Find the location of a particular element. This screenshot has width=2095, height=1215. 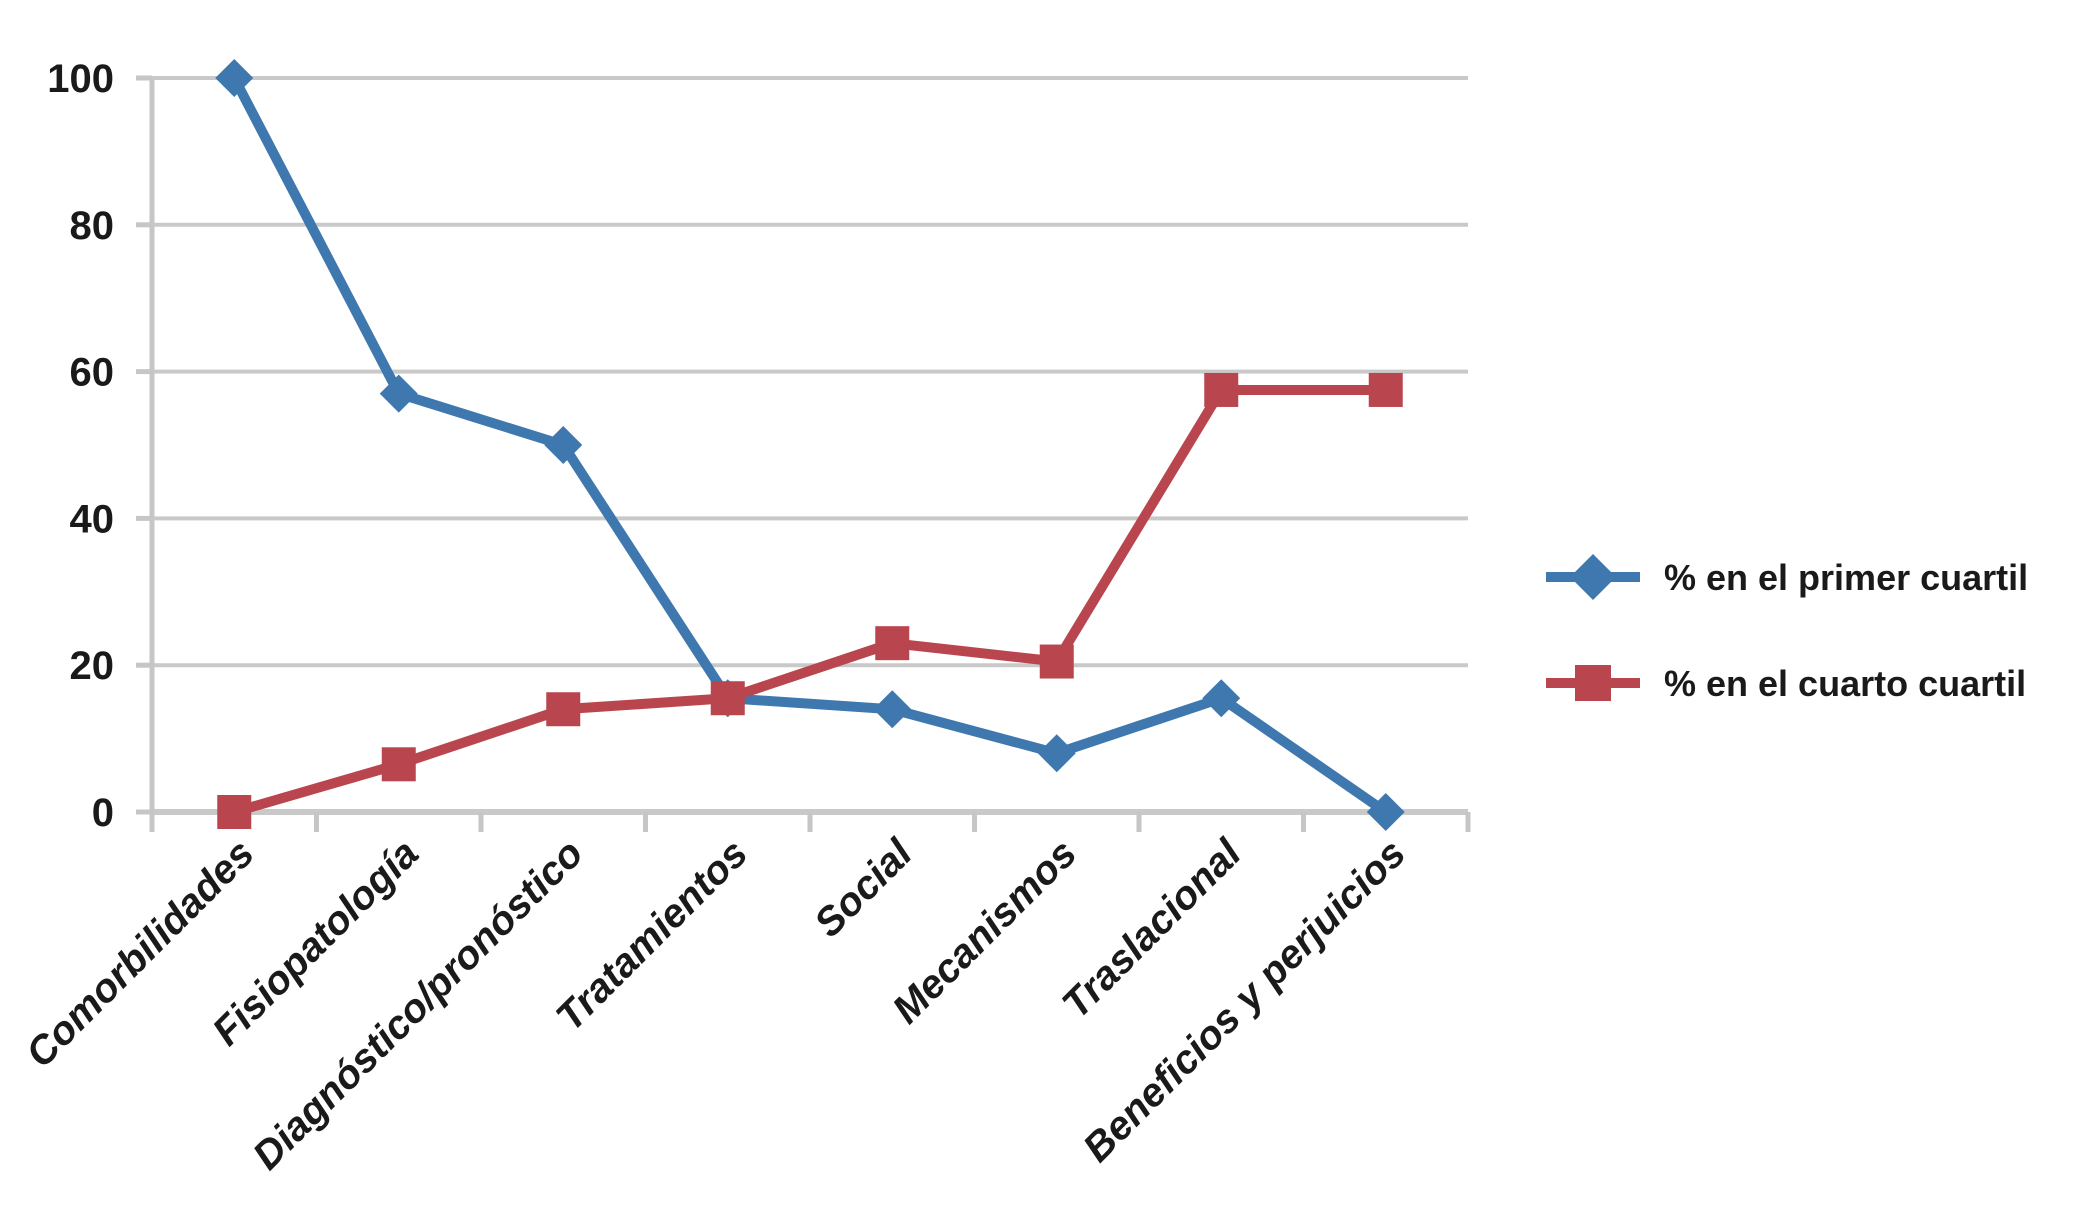

x-axis-category-label: Social is located at coordinates (863, 888).